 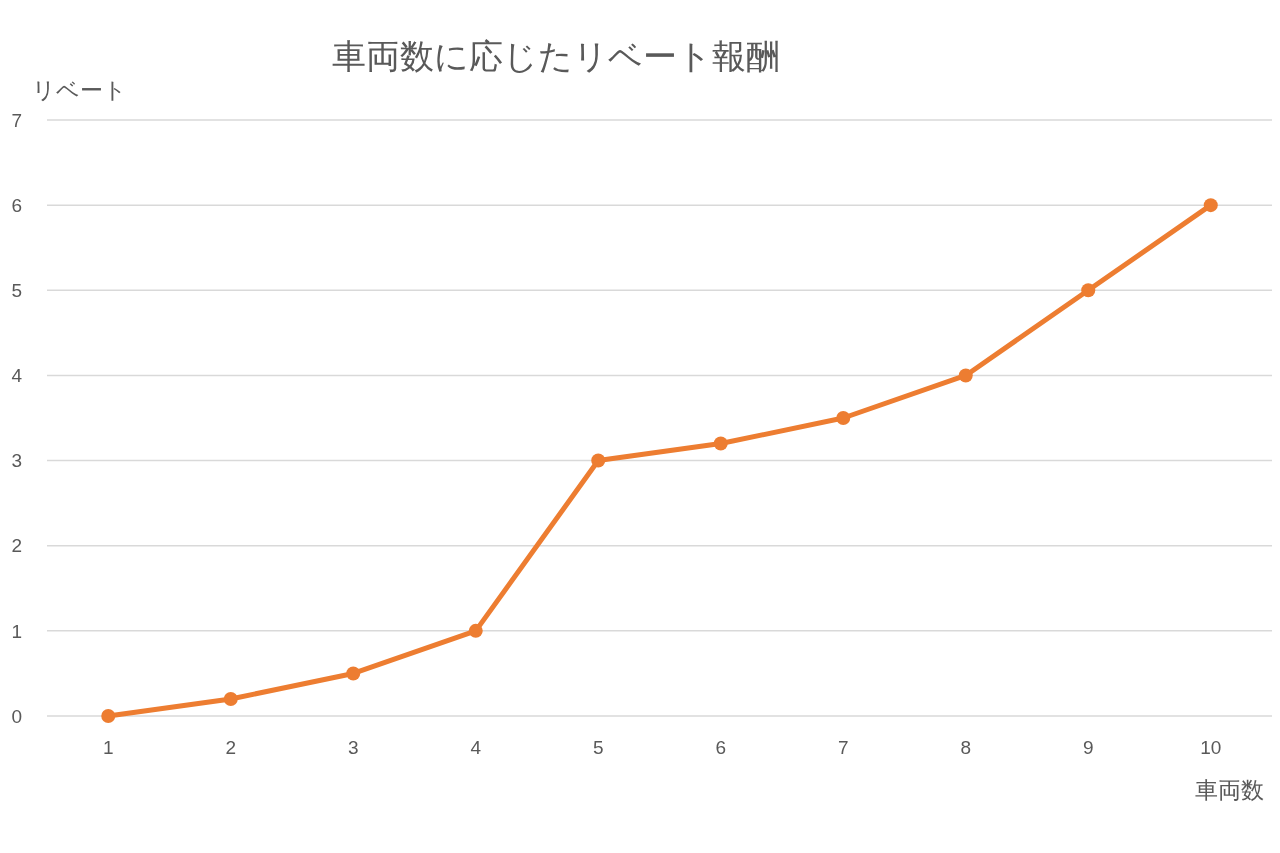 I want to click on x-tick-label: 1, so click(x=108, y=747).